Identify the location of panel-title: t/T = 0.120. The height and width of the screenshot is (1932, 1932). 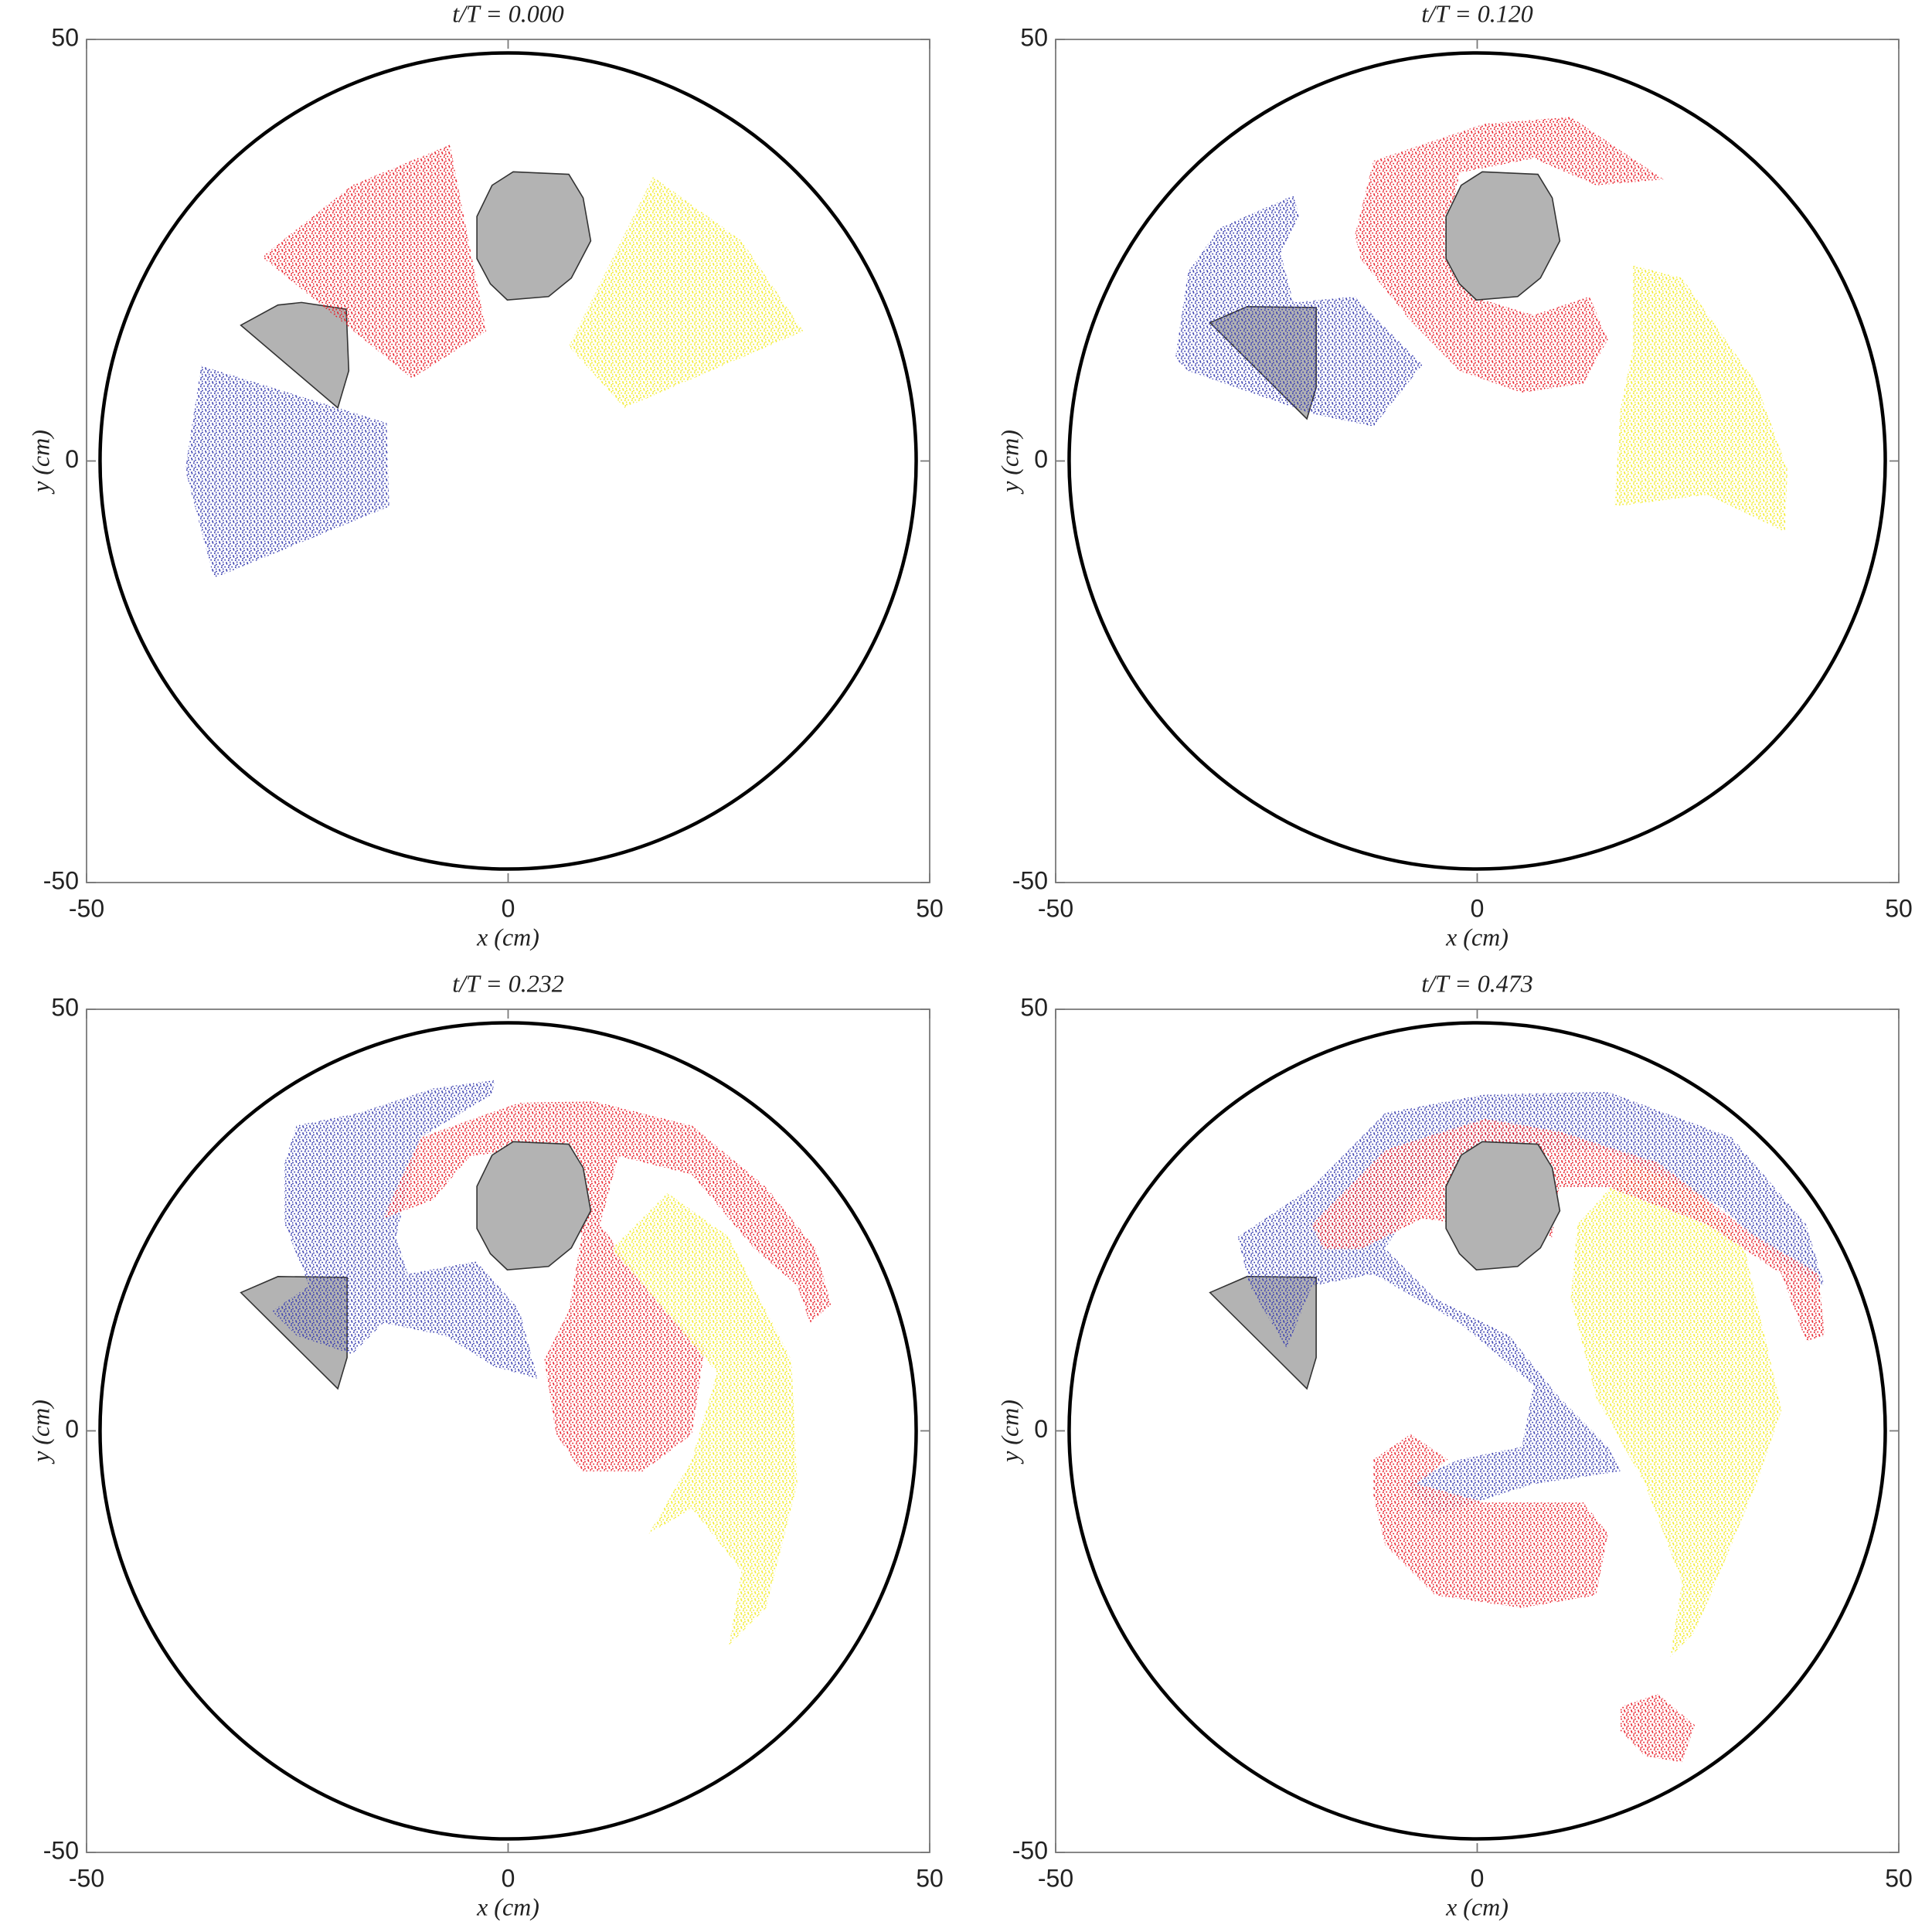
(1477, 13).